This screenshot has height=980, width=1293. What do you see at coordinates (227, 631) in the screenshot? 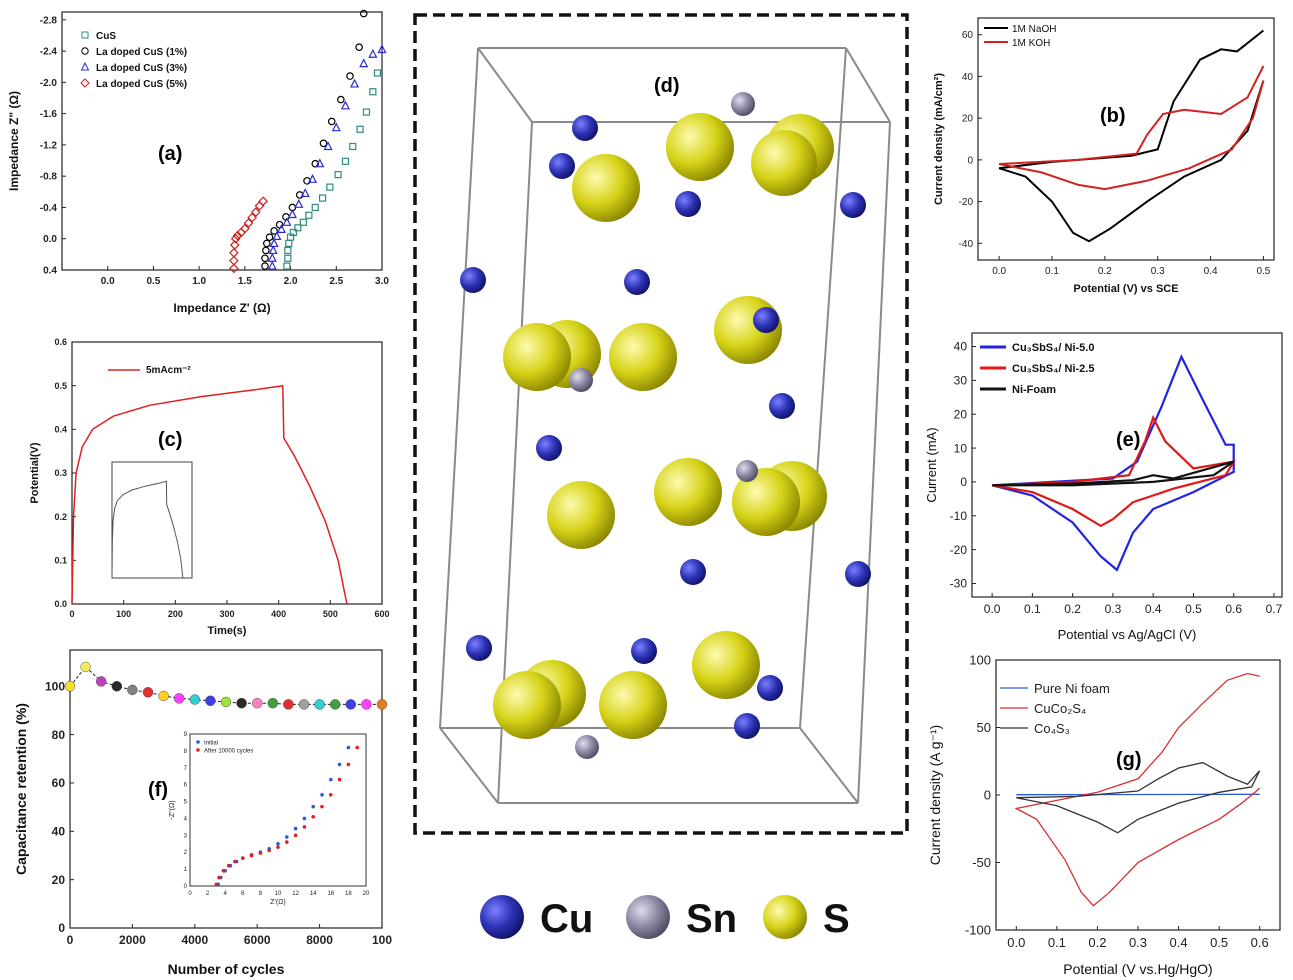
I see `x-axis-label: Time(s)` at bounding box center [227, 631].